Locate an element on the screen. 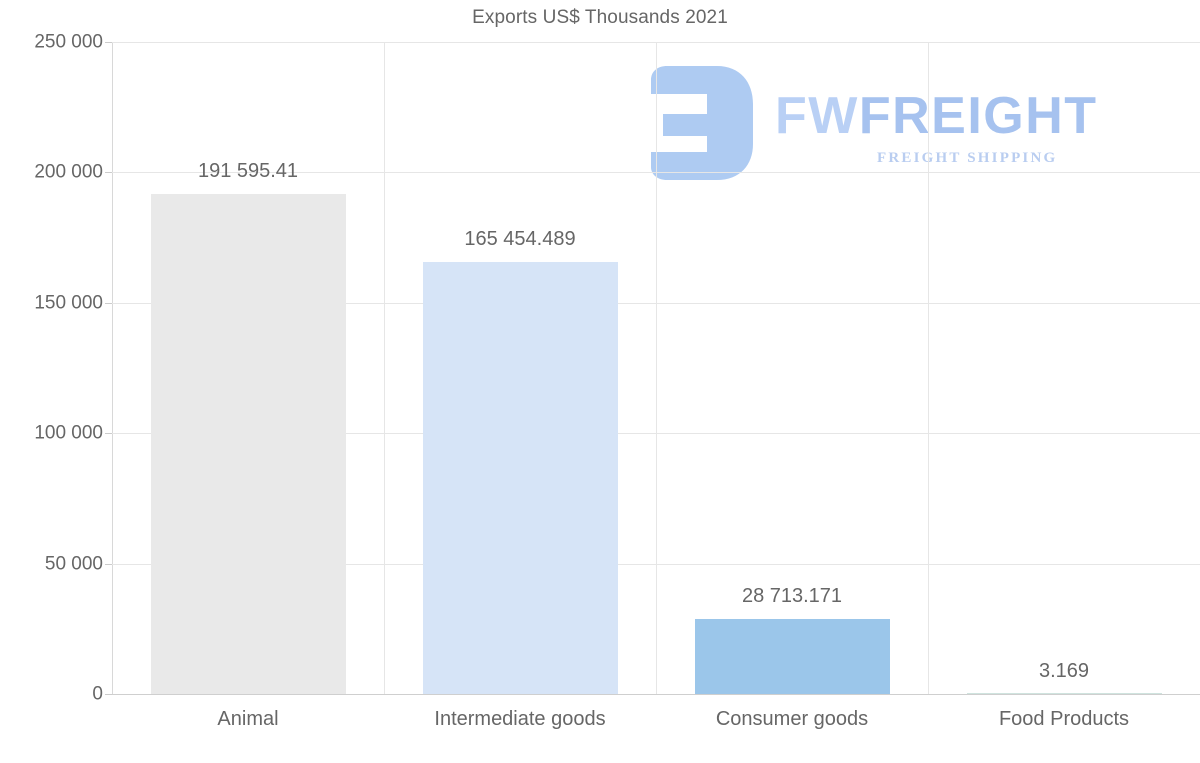 This screenshot has width=1200, height=763. y-tick-label-250000: 250 000 is located at coordinates (68, 42).